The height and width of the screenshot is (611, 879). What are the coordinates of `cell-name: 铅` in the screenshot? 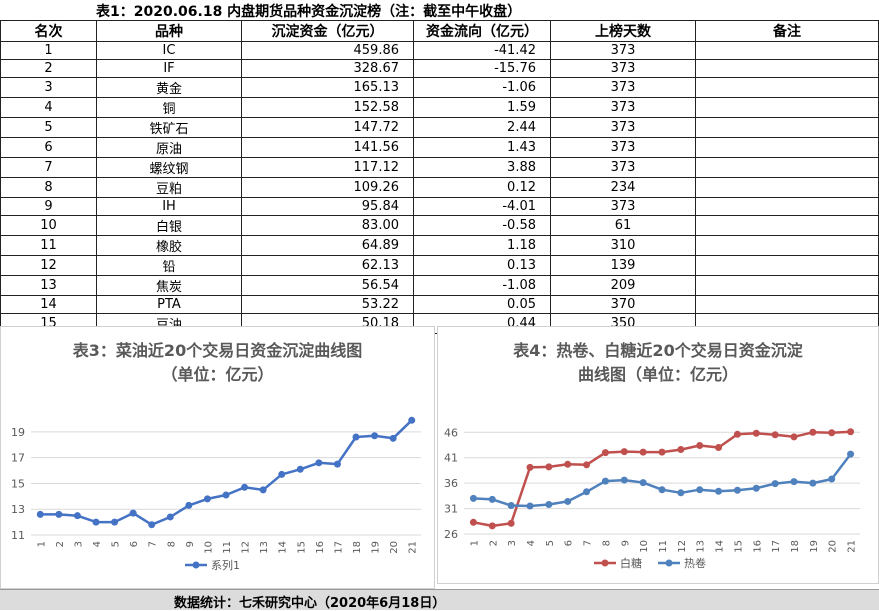 It's located at (169, 265).